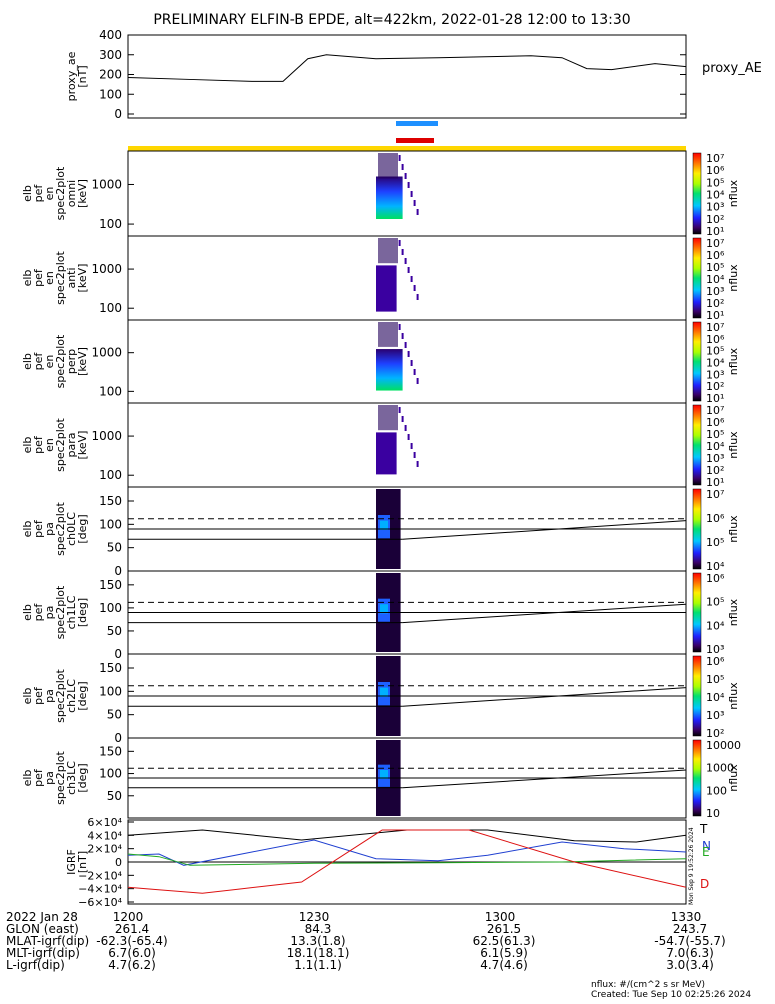  What do you see at coordinates (504, 941) in the screenshot?
I see `orbit-row-value: 62.5(61.3)` at bounding box center [504, 941].